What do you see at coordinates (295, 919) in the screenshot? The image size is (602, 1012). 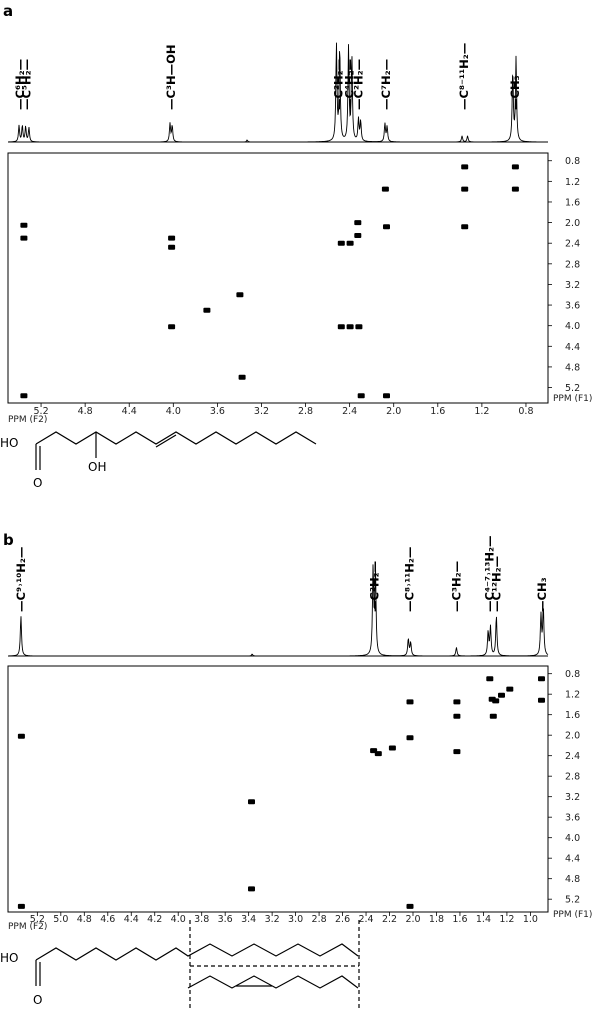 I see `x-tick-label: 3.0` at bounding box center [295, 919].